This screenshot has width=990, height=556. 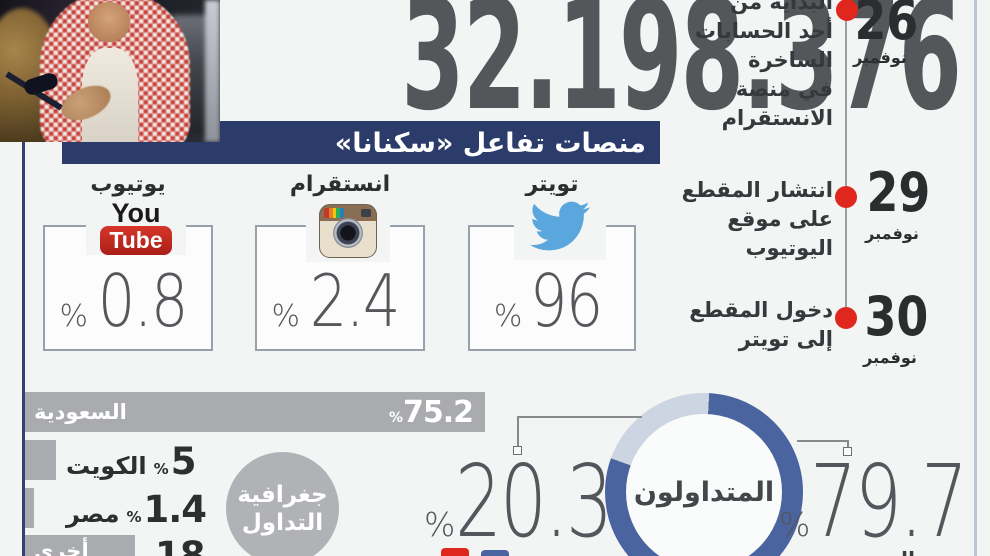 I want to click on callout-marker-minor, so click(x=517, y=450).